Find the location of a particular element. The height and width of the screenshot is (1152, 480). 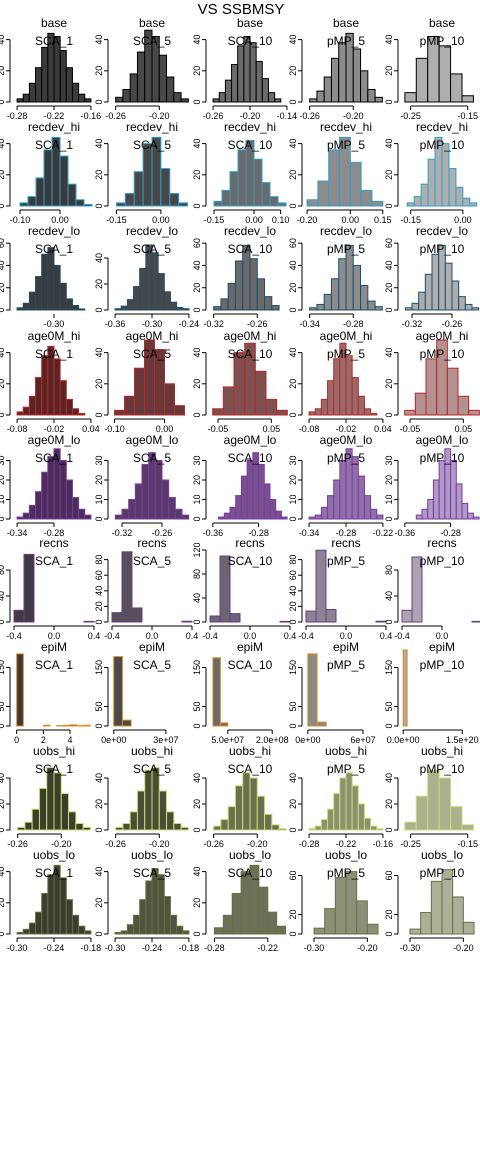

y-tick-label: 80 is located at coordinates (293, 560).